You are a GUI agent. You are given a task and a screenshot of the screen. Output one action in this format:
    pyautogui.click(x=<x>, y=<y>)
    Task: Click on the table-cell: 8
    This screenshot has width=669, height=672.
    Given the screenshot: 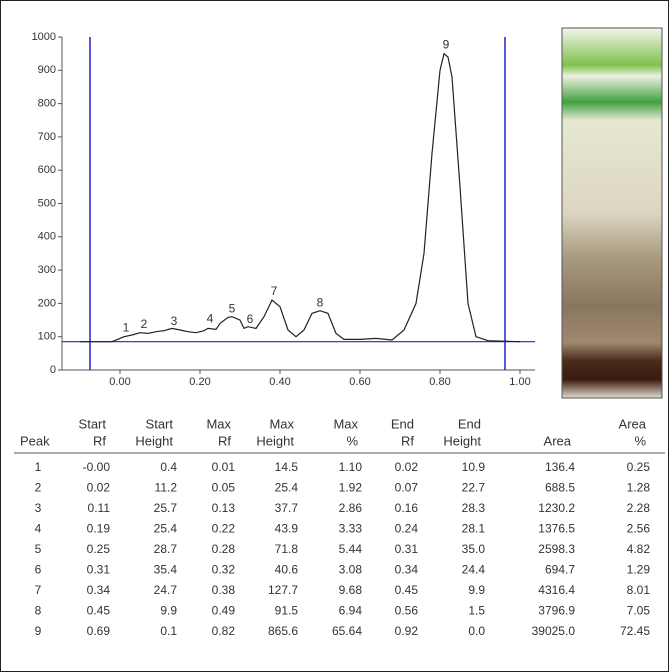 What is the action you would take?
    pyautogui.click(x=38, y=611)
    